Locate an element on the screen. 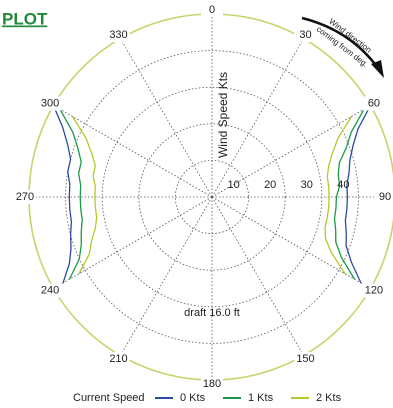 This screenshot has width=393, height=408. theta-tick-label: 180 is located at coordinates (212, 384).